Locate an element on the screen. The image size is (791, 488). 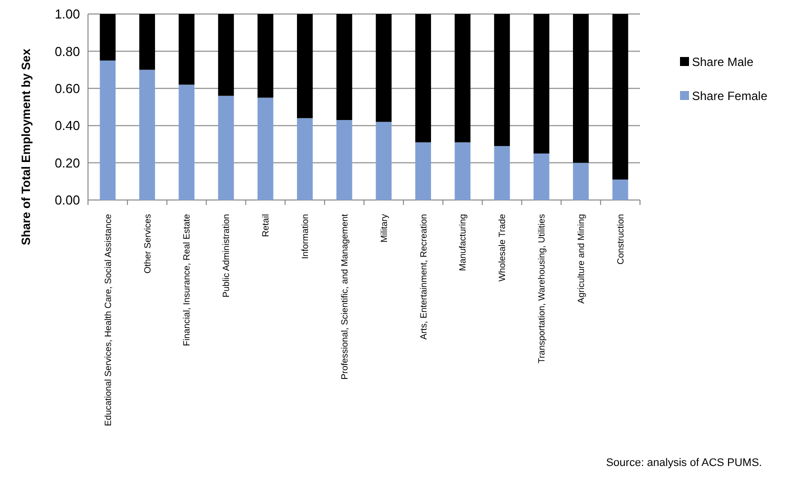
source-note: Source: analysis of ACS PUMS. is located at coordinates (684, 463).